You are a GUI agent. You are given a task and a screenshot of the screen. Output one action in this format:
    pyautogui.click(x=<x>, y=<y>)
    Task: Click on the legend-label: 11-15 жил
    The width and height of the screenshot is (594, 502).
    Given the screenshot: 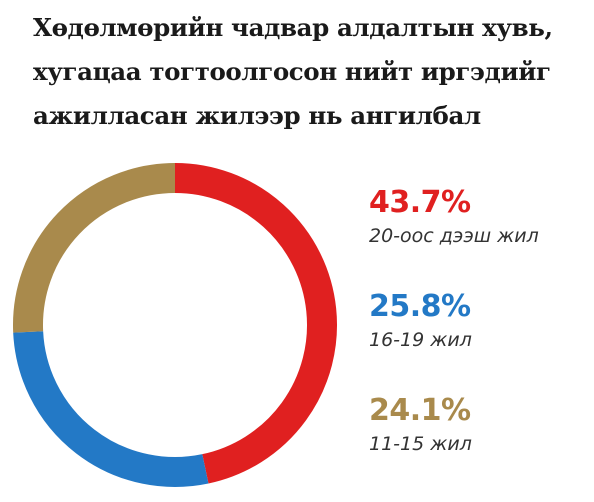 What is the action you would take?
    pyautogui.click(x=420, y=444)
    